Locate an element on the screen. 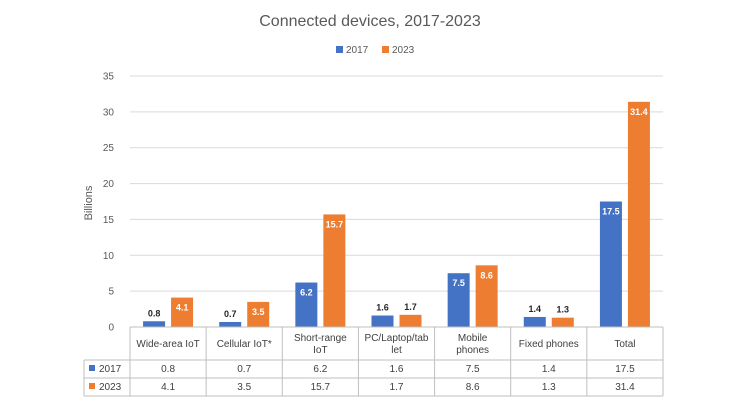 The height and width of the screenshot is (413, 740). table-cell: 1.6 is located at coordinates (397, 369).